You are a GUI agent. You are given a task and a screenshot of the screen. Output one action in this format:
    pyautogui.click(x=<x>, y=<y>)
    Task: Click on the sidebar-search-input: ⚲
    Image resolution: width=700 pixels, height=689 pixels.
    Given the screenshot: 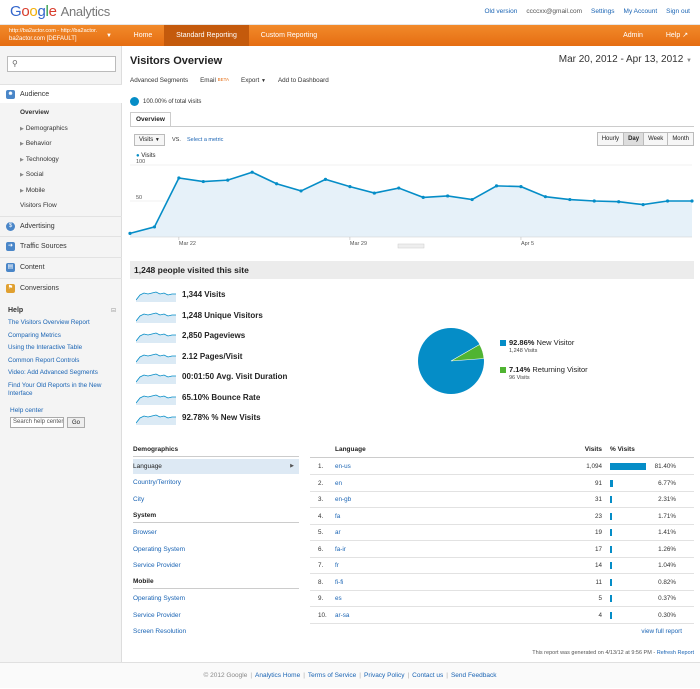 What is the action you would take?
    pyautogui.click(x=61, y=64)
    